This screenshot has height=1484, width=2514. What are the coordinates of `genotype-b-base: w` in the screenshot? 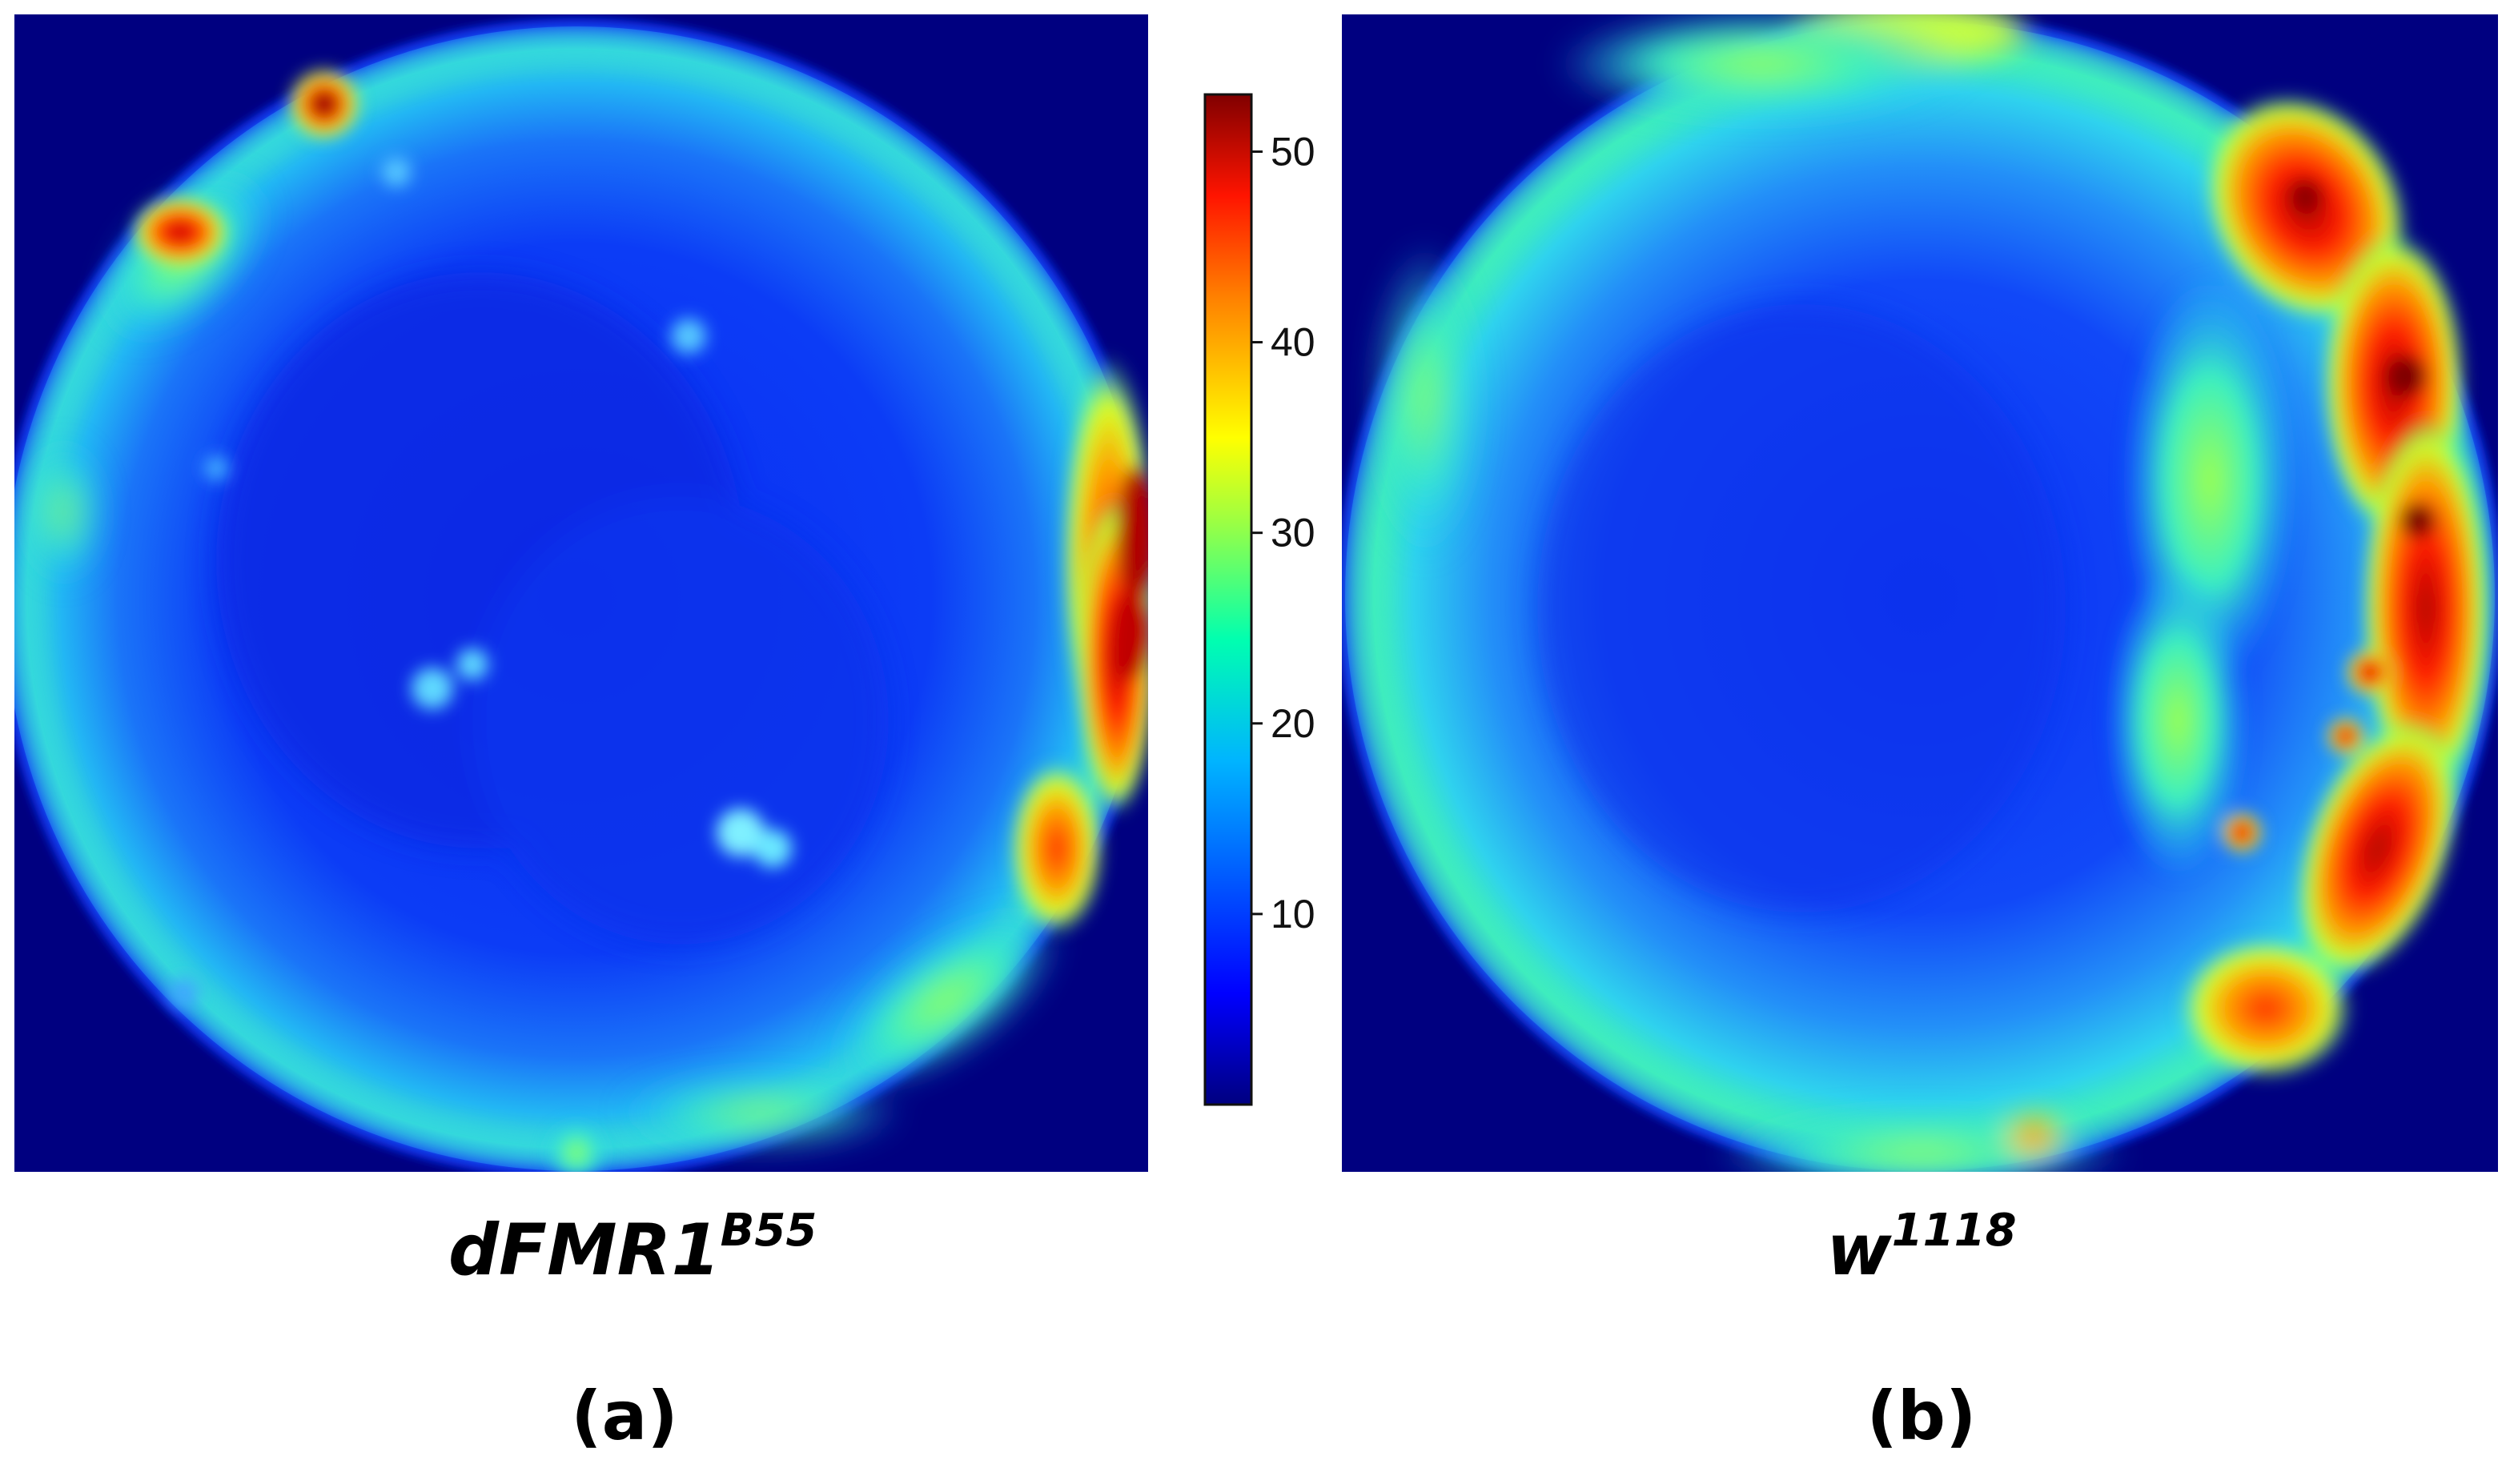 It's located at (1859, 1250).